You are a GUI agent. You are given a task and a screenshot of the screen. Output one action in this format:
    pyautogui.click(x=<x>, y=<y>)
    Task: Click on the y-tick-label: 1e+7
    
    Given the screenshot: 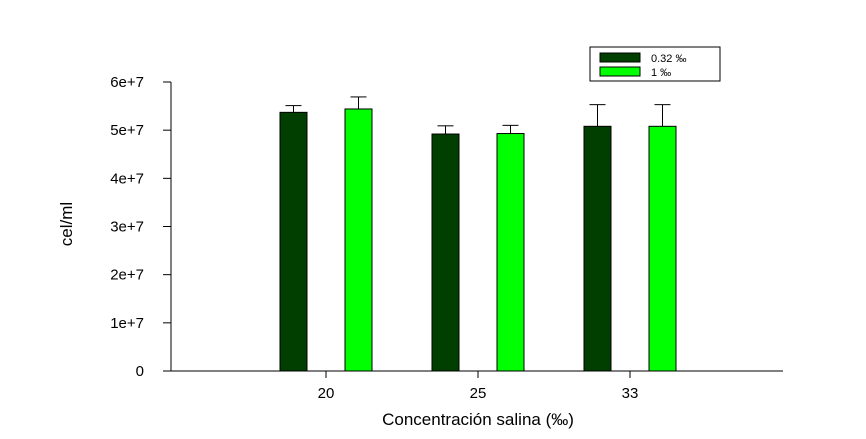 What is the action you would take?
    pyautogui.click(x=127, y=323)
    